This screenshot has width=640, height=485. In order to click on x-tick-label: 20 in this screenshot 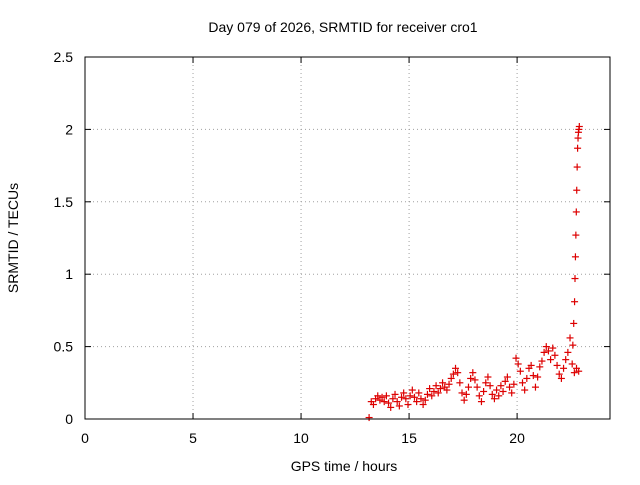, I will do `click(517, 438)`.